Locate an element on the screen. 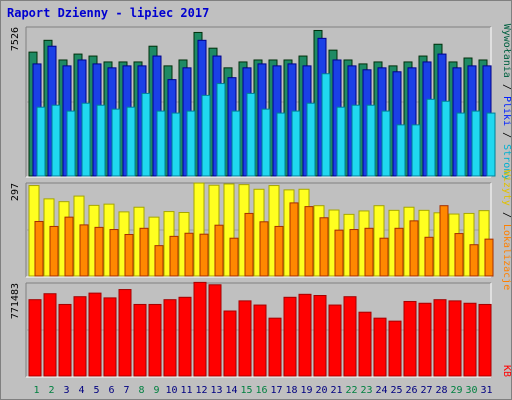 Image resolution: width=512 pixels, height=400 pixels. bar-middle-20-s1 is located at coordinates (324, 247).